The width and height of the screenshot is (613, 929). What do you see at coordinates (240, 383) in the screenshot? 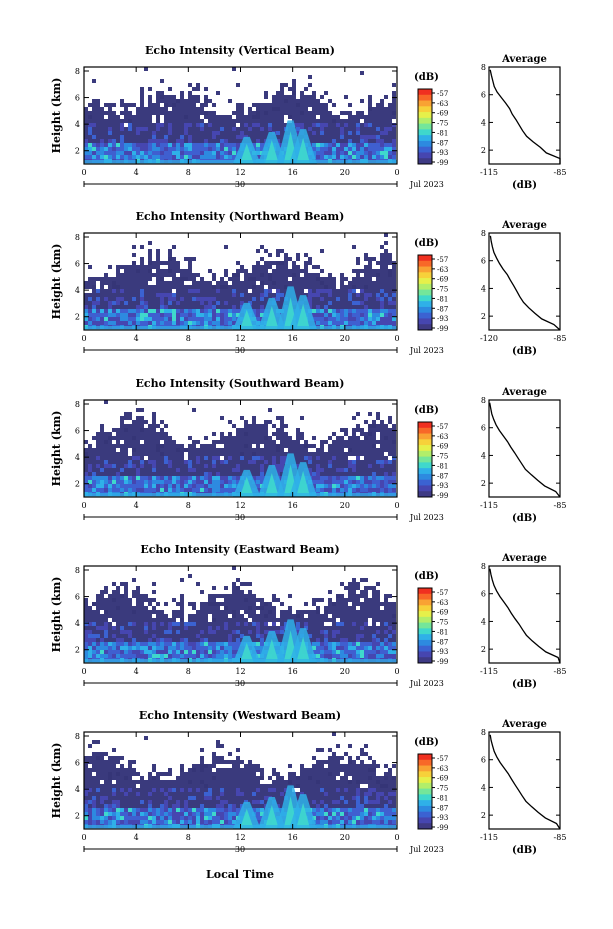
I see `panel-title: Echo Intensity (Southward Beam)` at bounding box center [240, 383].